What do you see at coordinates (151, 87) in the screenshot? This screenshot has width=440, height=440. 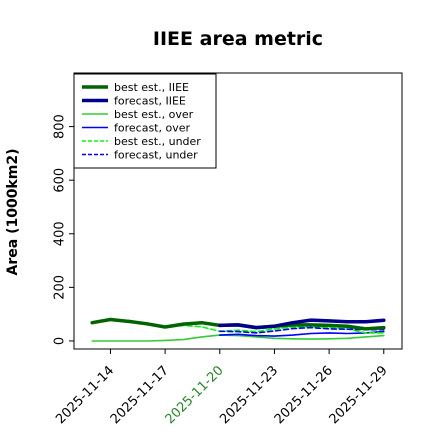 I see `legend-label: best est., IIEE` at bounding box center [151, 87].